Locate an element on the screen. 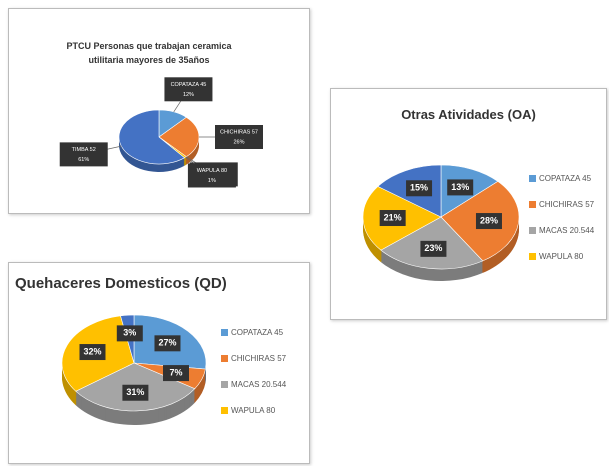  data-label-name: WAPULA 80 is located at coordinates (212, 171).